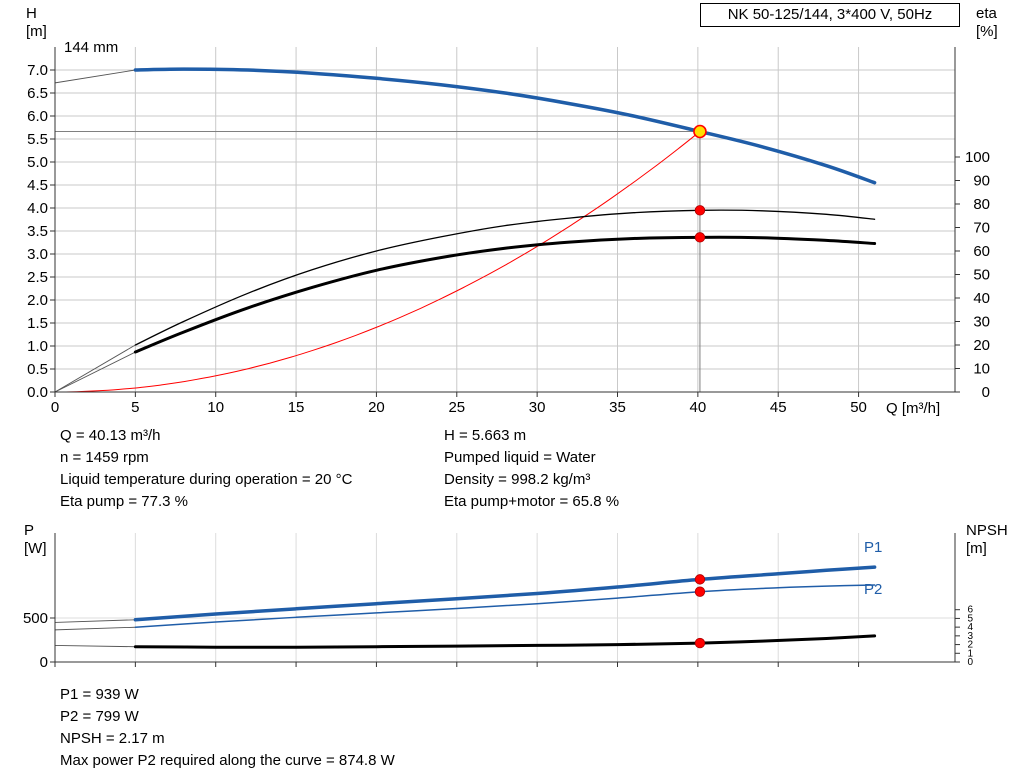 The image size is (1024, 781). Describe the element at coordinates (830, 15) in the screenshot. I see `pump-designation-box: NK 50-125/144, 3*400 V, 50Hz` at that location.